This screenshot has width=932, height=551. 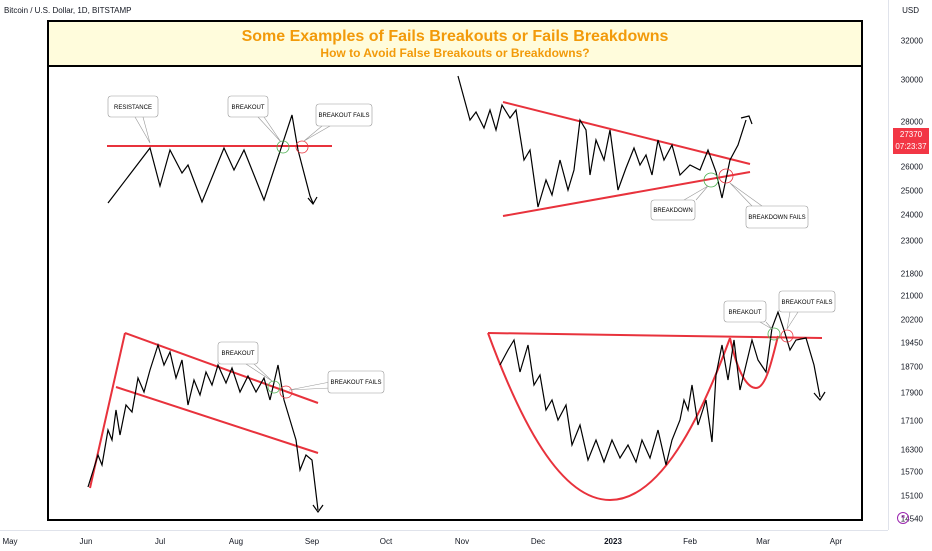 What do you see at coordinates (217, 420) in the screenshot?
I see `channel-lower-line` at bounding box center [217, 420].